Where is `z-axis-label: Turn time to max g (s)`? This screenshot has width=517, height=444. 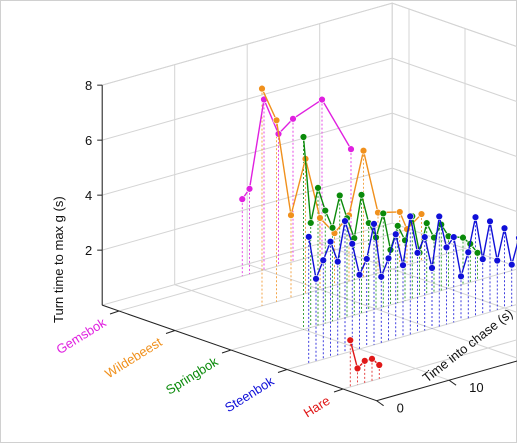 z-axis-label: Turn time to max g (s) is located at coordinates (58, 259).